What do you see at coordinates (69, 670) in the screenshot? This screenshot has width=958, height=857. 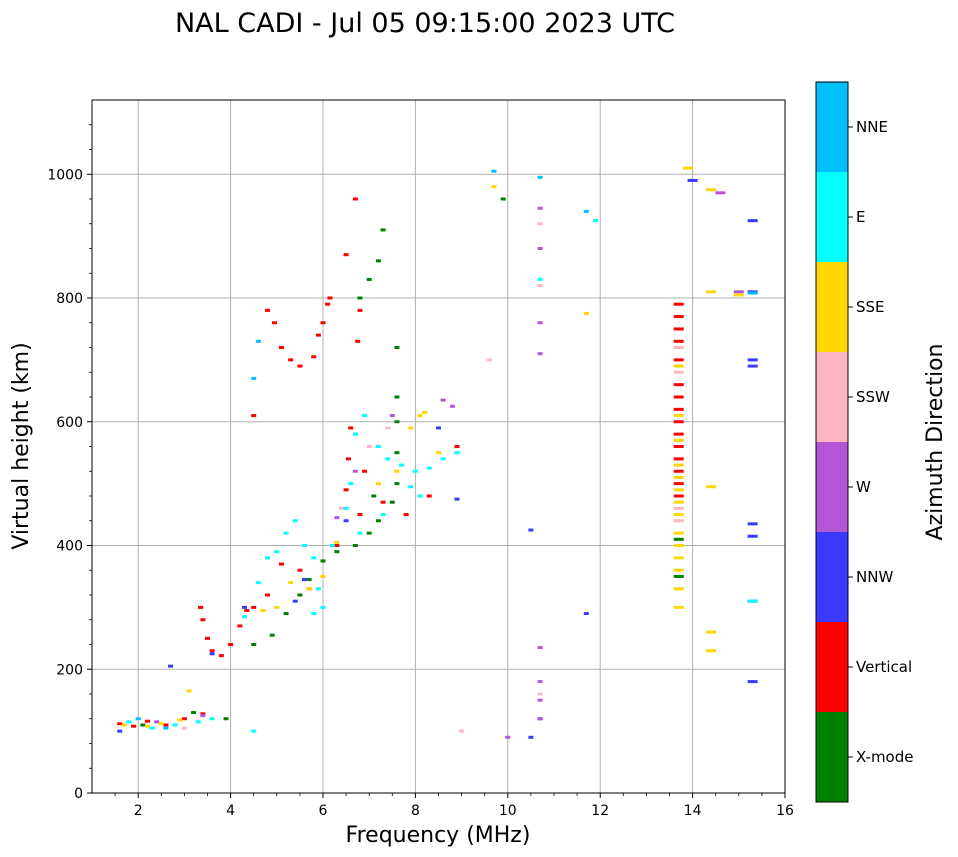 I see `y-tick-label: 200` at bounding box center [69, 670].